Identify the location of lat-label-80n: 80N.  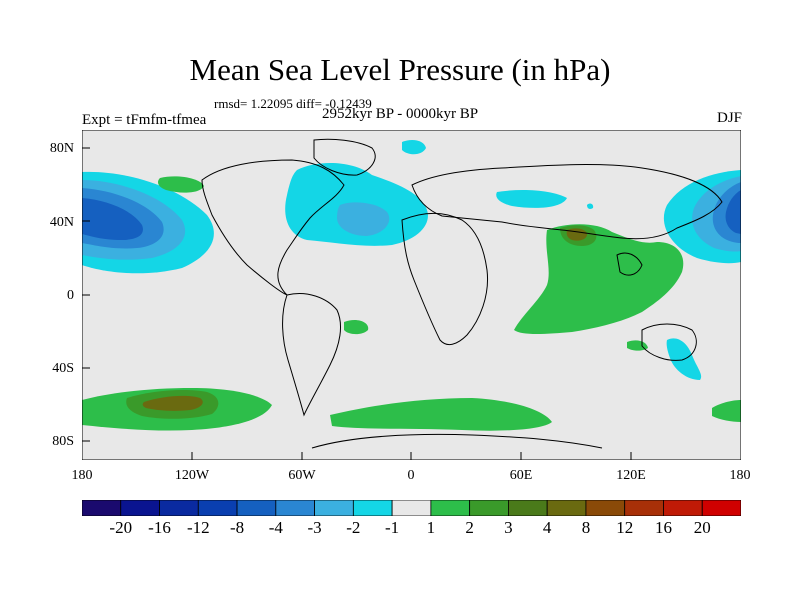
(61, 148).